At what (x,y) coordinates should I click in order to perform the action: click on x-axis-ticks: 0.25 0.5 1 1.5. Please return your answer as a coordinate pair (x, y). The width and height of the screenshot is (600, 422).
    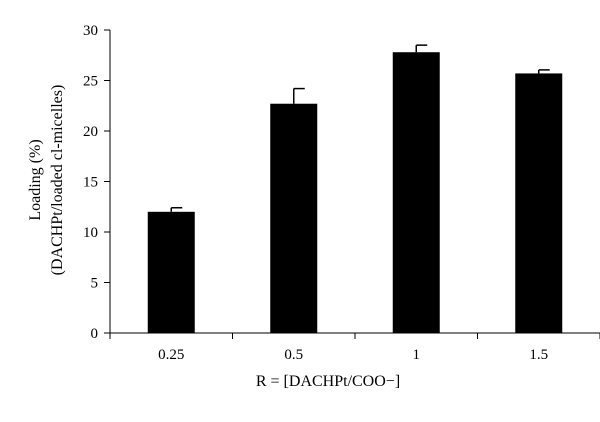
    Looking at the image, I should click on (354, 348).